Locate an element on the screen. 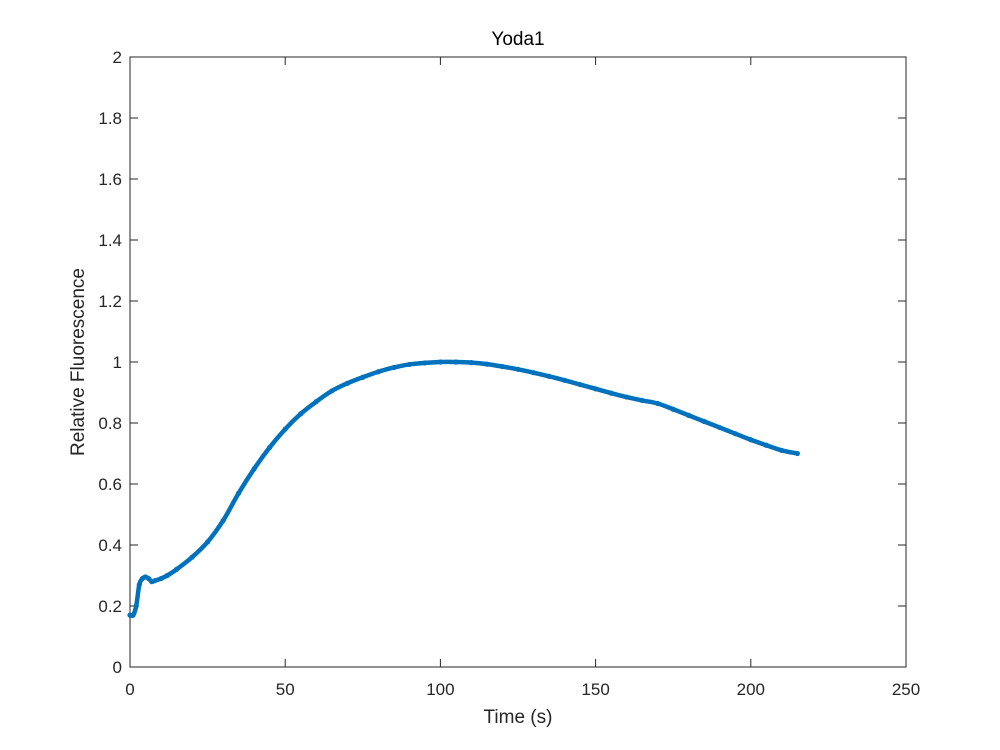  y-tick-label: 1.8 is located at coordinates (110, 118).